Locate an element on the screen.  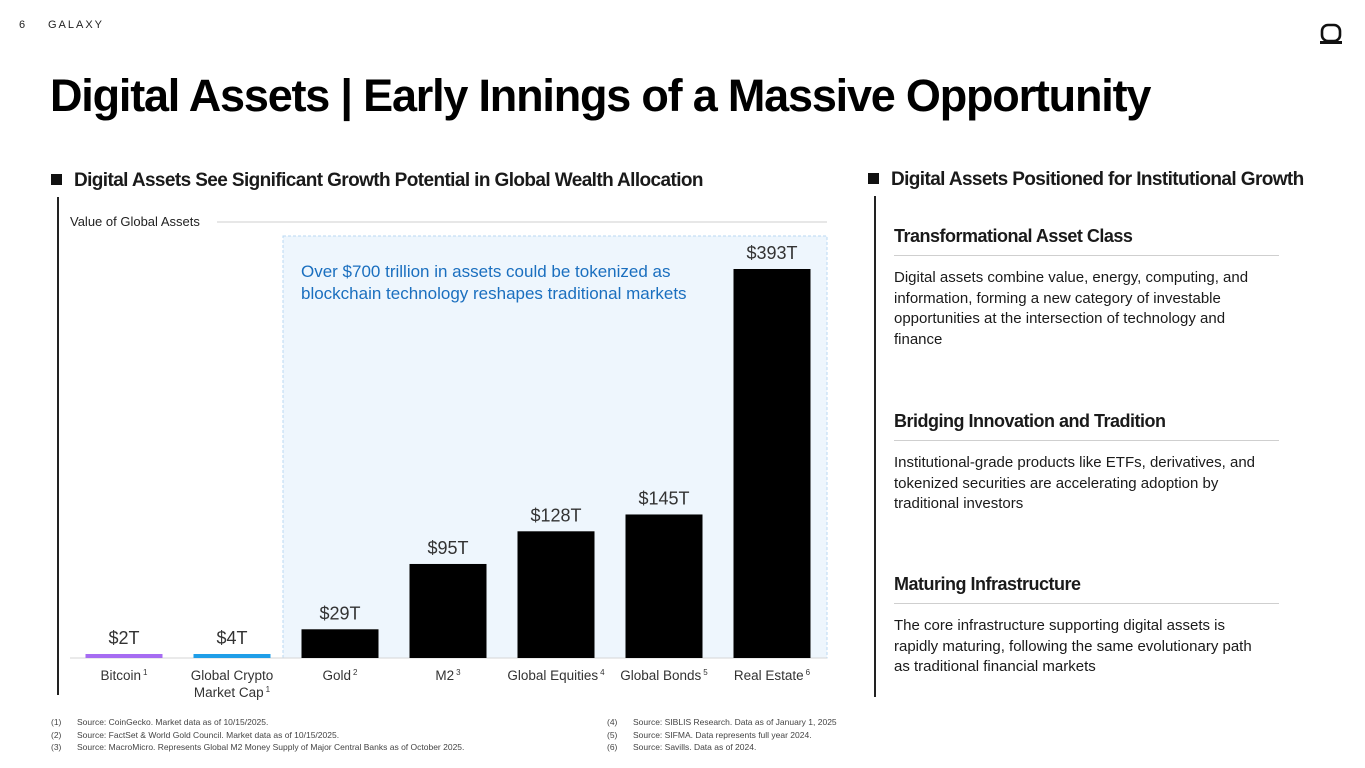
footnote-ref: 5 is located at coordinates (705, 672).